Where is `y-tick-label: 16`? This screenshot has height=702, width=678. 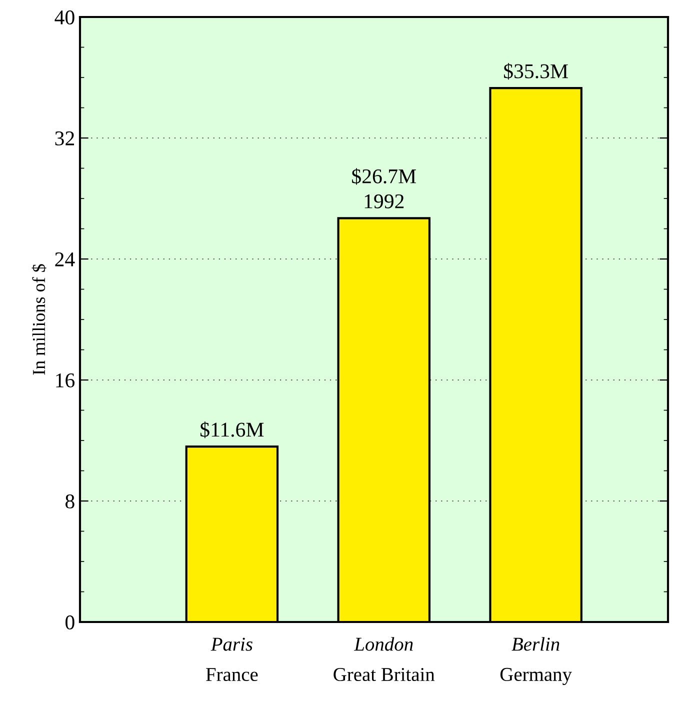 y-tick-label: 16 is located at coordinates (65, 380).